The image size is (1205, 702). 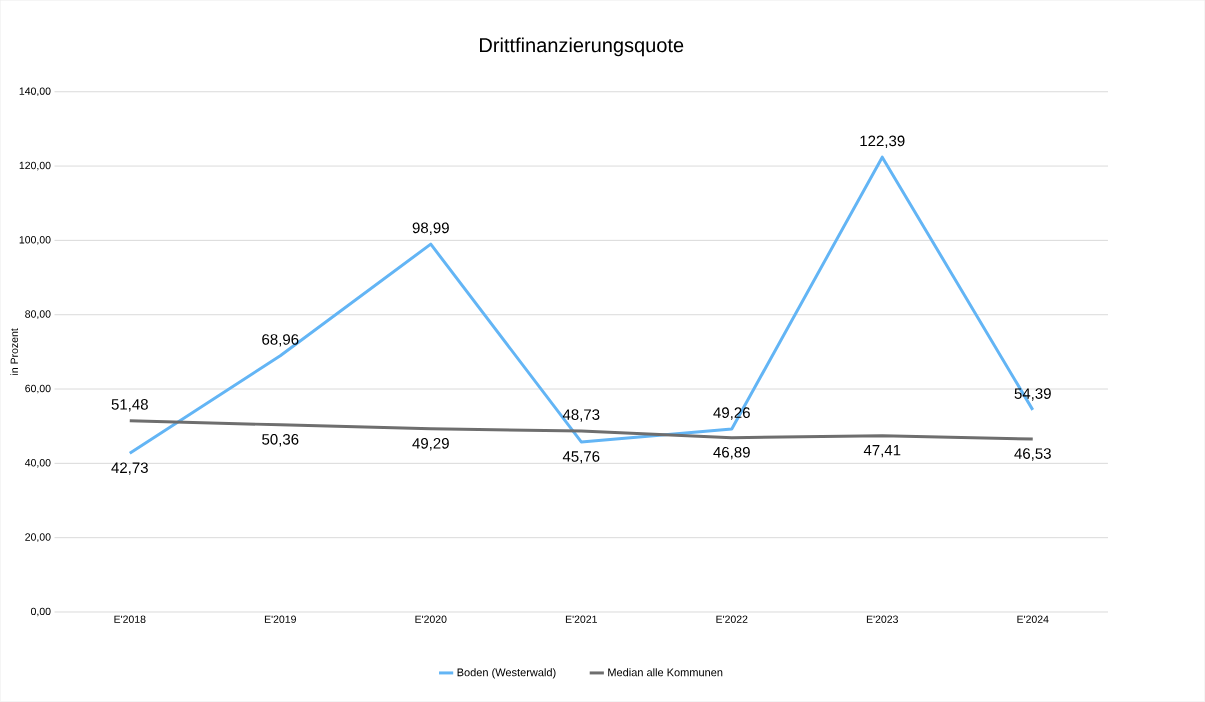 What do you see at coordinates (1032, 454) in the screenshot?
I see `data-label: 46,53` at bounding box center [1032, 454].